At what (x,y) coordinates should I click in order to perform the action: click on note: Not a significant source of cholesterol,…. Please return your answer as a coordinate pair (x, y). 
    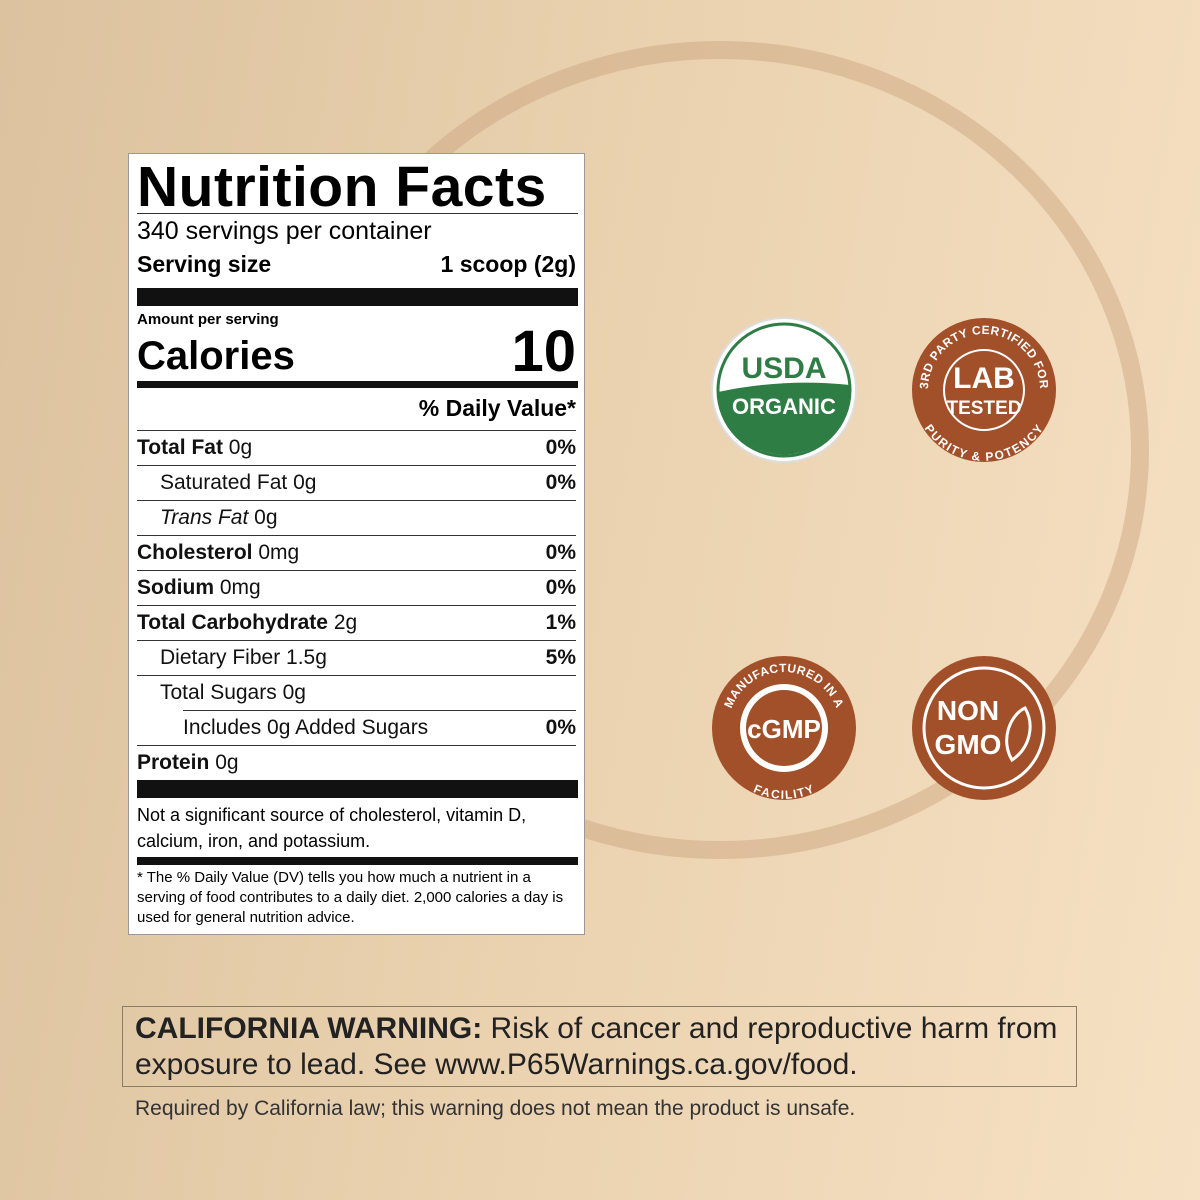
    Looking at the image, I should click on (332, 828).